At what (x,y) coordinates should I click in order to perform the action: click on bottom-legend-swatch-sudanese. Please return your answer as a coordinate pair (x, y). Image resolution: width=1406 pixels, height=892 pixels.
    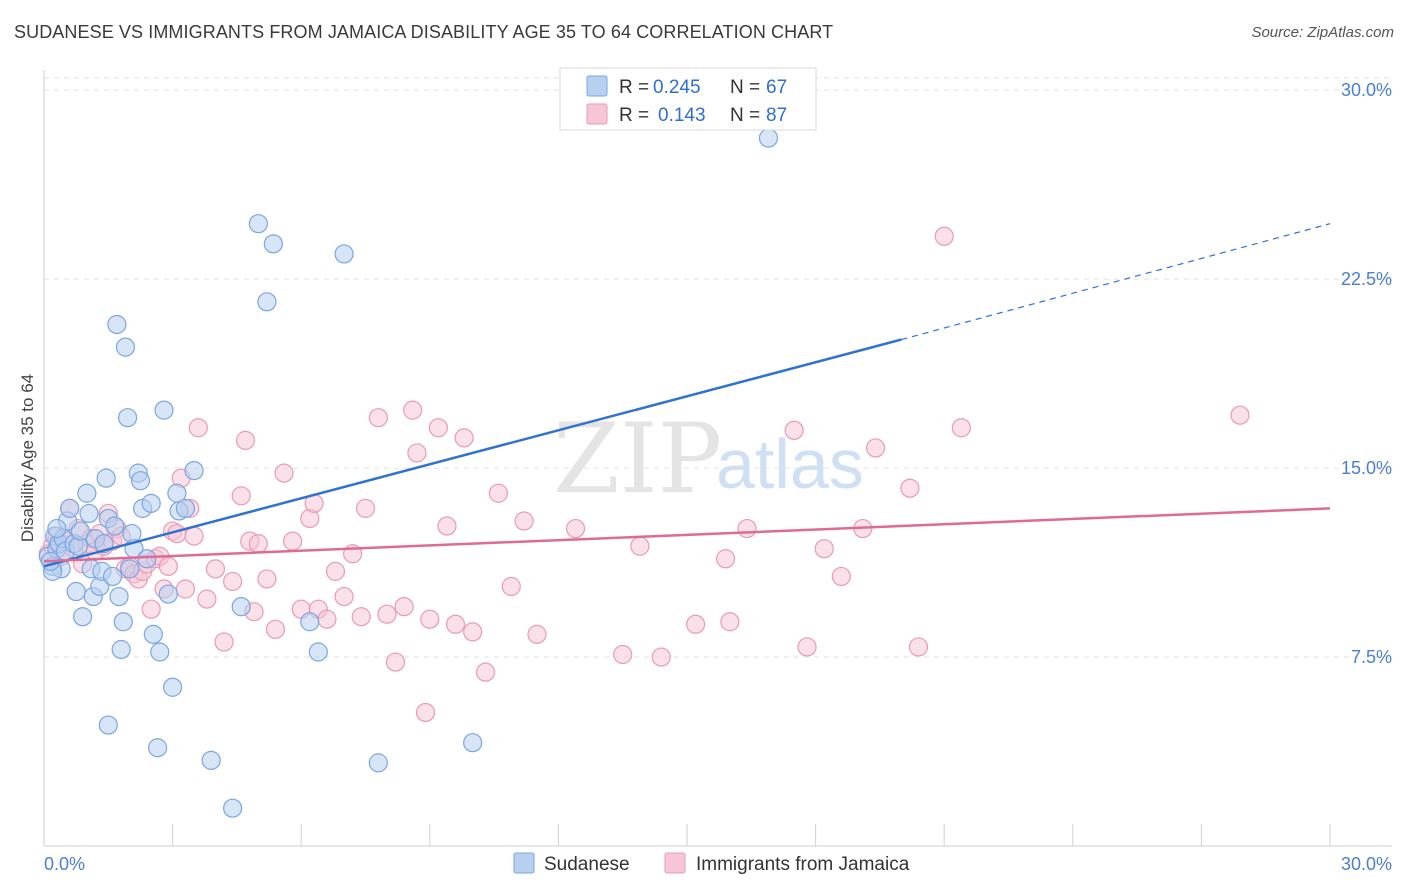
    Looking at the image, I should click on (524, 863).